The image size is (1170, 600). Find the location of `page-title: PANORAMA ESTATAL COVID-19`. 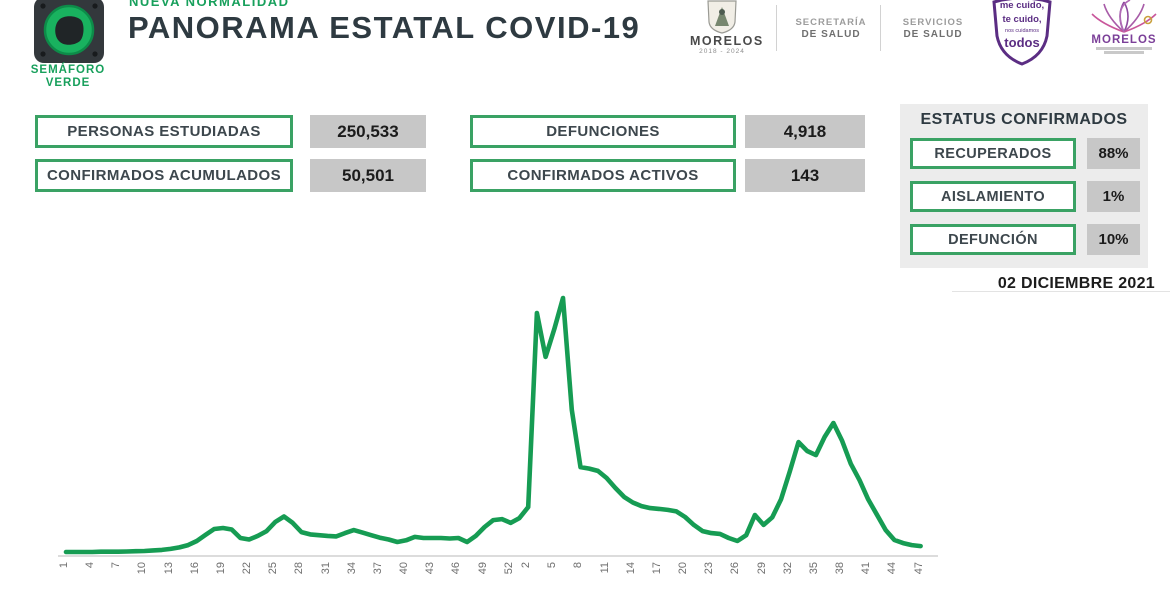

page-title: PANORAMA ESTATAL COVID-19 is located at coordinates (384, 27).